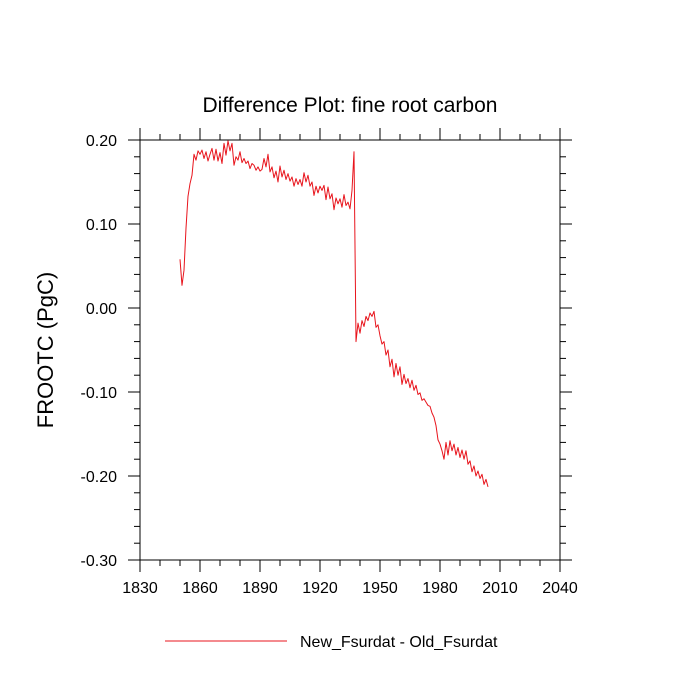  Describe the element at coordinates (350, 105) in the screenshot. I see `chart-title: Difference Plot: fine root carbon` at that location.